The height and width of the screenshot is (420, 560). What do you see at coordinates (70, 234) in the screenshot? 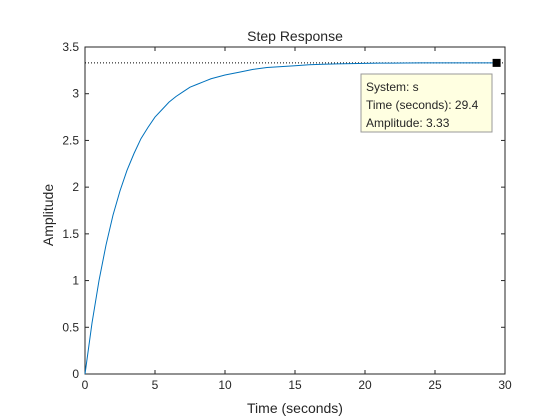
I see `y-tick-label: 1.5` at bounding box center [70, 234].